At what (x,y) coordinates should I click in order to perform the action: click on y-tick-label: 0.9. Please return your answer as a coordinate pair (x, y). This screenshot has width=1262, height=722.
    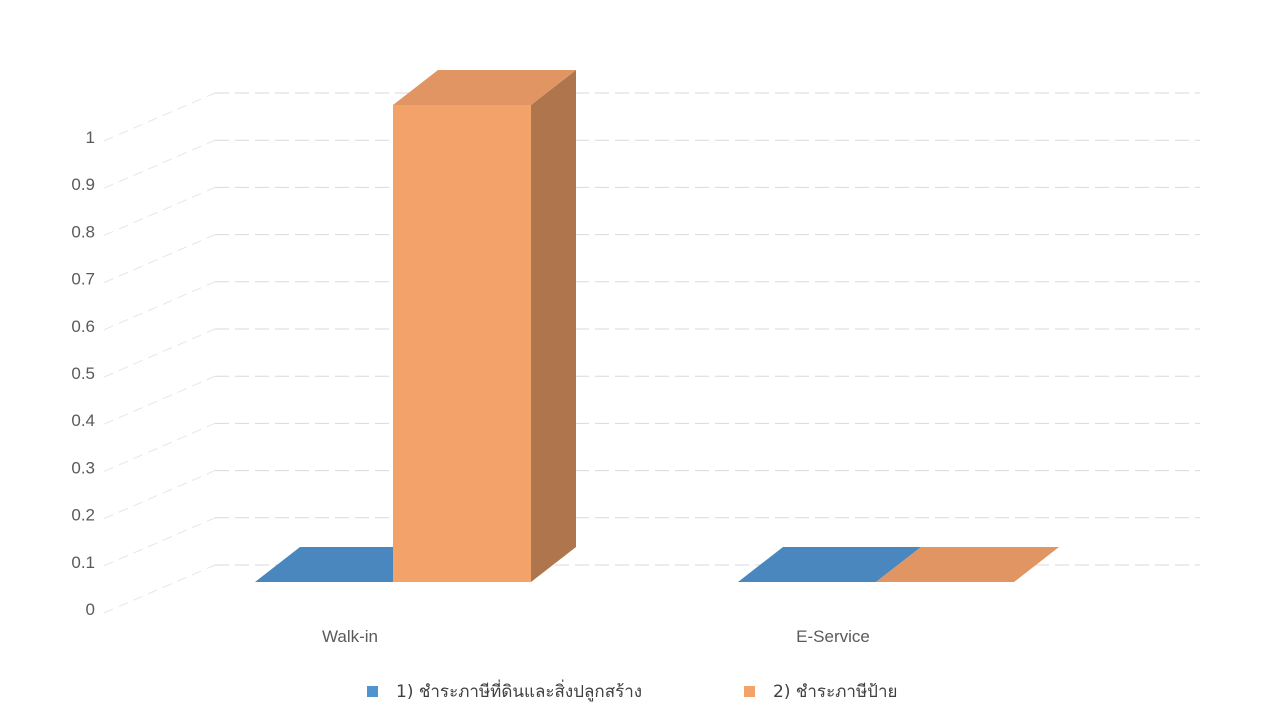
    Looking at the image, I should click on (83, 184).